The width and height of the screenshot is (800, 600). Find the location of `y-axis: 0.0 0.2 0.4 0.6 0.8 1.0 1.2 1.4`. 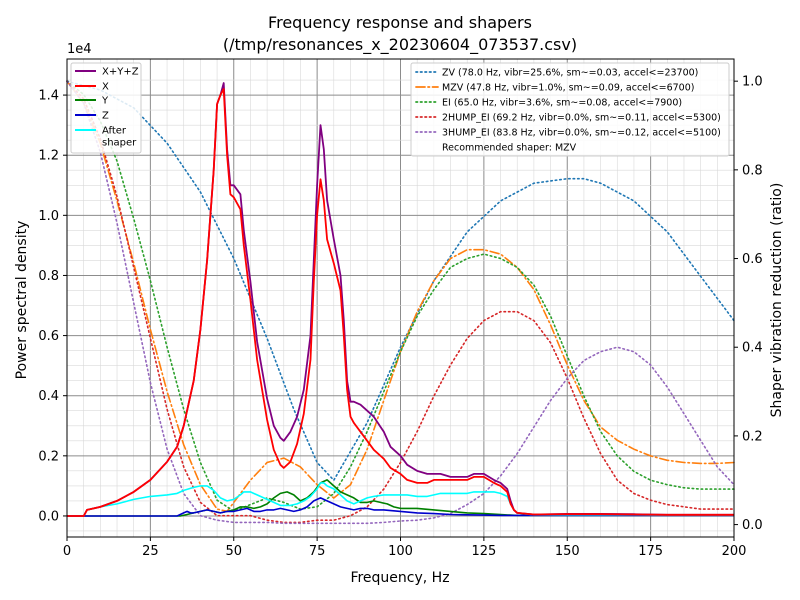

y-axis: 0.0 0.2 0.4 0.6 0.8 1.0 1.2 1.4 is located at coordinates (52, 306).